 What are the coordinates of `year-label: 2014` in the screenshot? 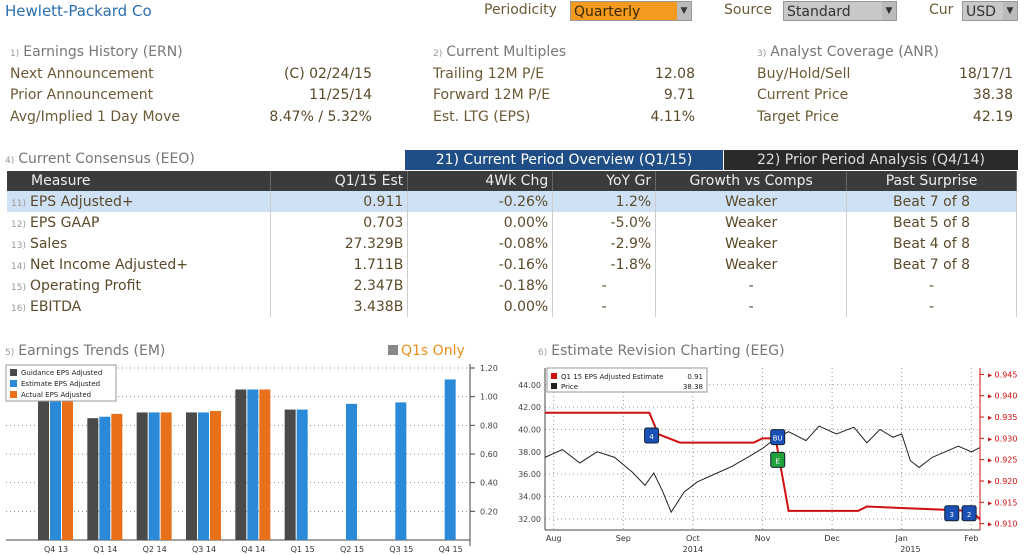 It's located at (693, 549).